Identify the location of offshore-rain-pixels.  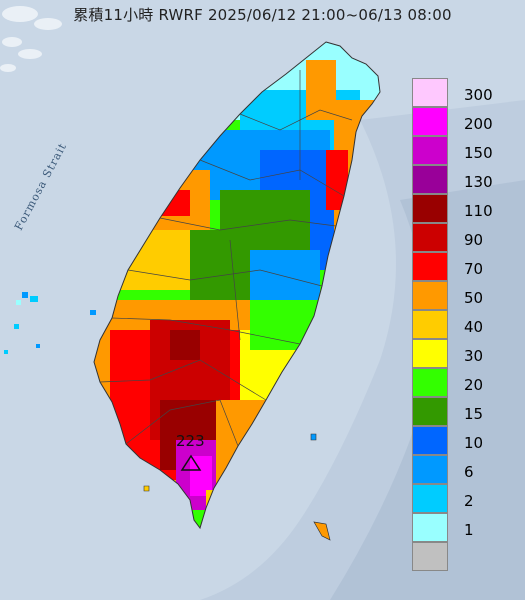
(50, 323).